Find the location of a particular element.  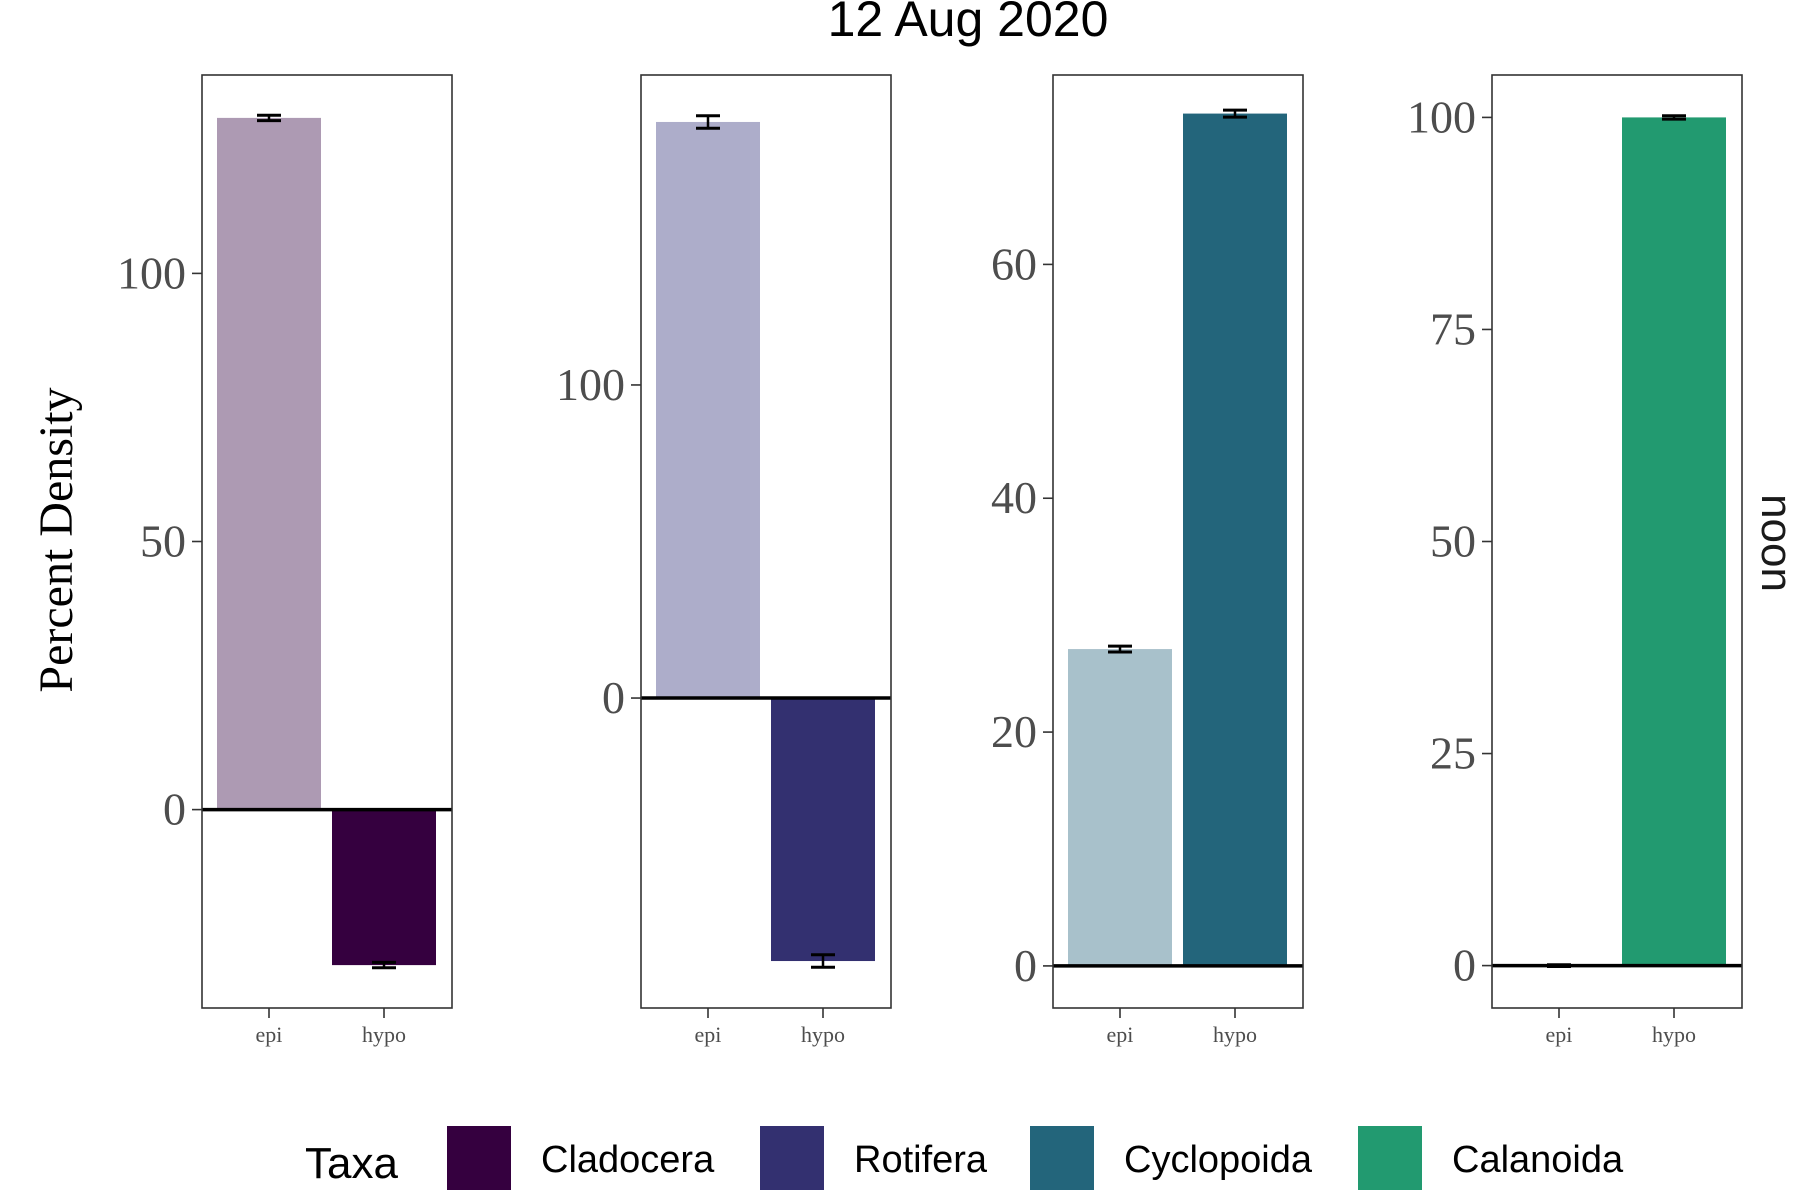

chart-title: 12 Aug 2020 is located at coordinates (968, 23).